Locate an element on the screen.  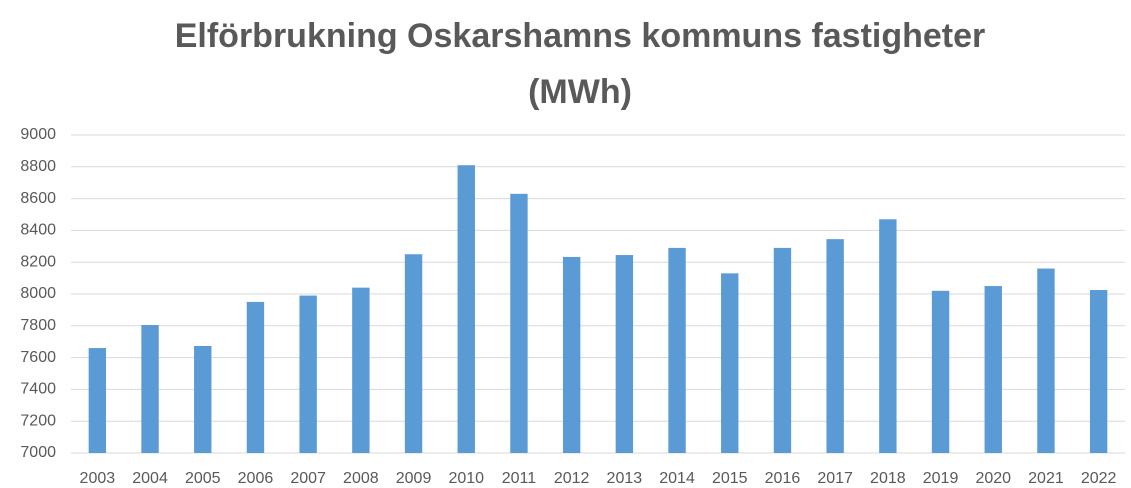
x-tick-label: 2019 is located at coordinates (941, 478).